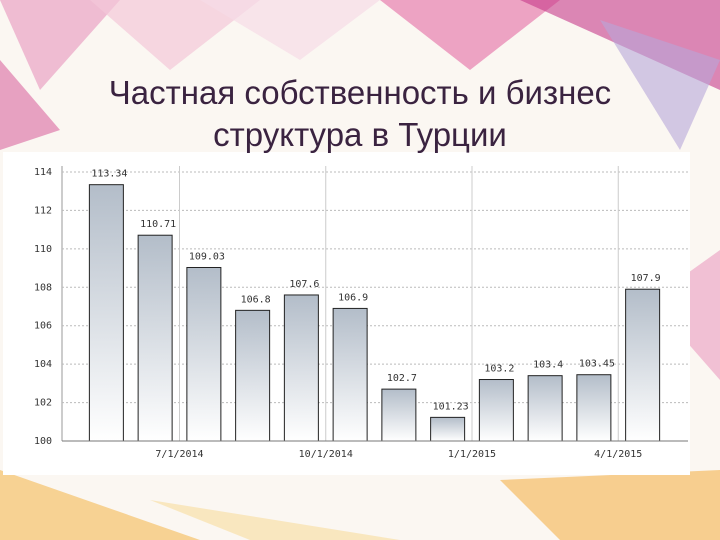 This screenshot has height=540, width=720. I want to click on y-tick-label: 104, so click(43, 364).